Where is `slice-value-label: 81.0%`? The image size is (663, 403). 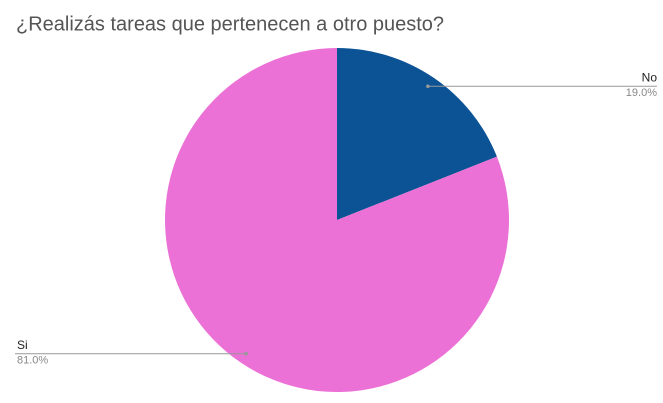 slice-value-label: 81.0% is located at coordinates (32, 361).